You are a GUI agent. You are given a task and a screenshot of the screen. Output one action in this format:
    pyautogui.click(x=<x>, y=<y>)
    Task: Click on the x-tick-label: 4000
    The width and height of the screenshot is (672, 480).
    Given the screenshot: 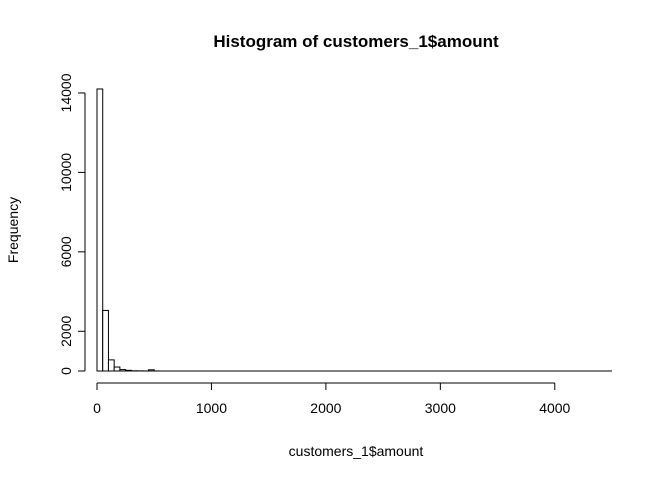 What is the action you would take?
    pyautogui.click(x=554, y=408)
    